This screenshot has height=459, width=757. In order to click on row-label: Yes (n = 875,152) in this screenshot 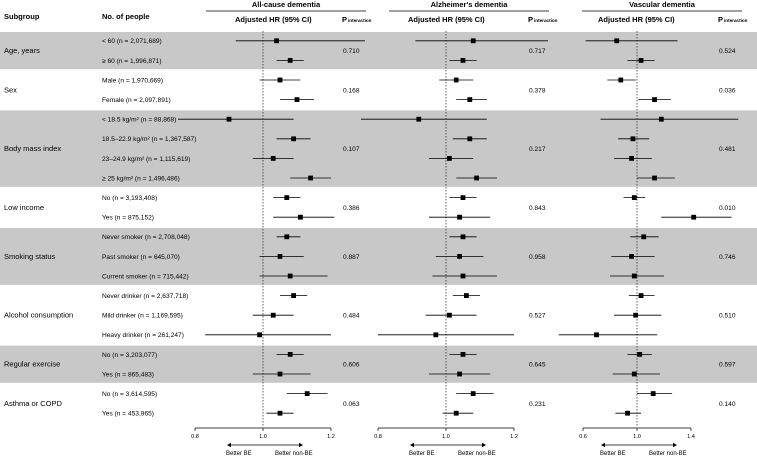, I will do `click(128, 218)`.